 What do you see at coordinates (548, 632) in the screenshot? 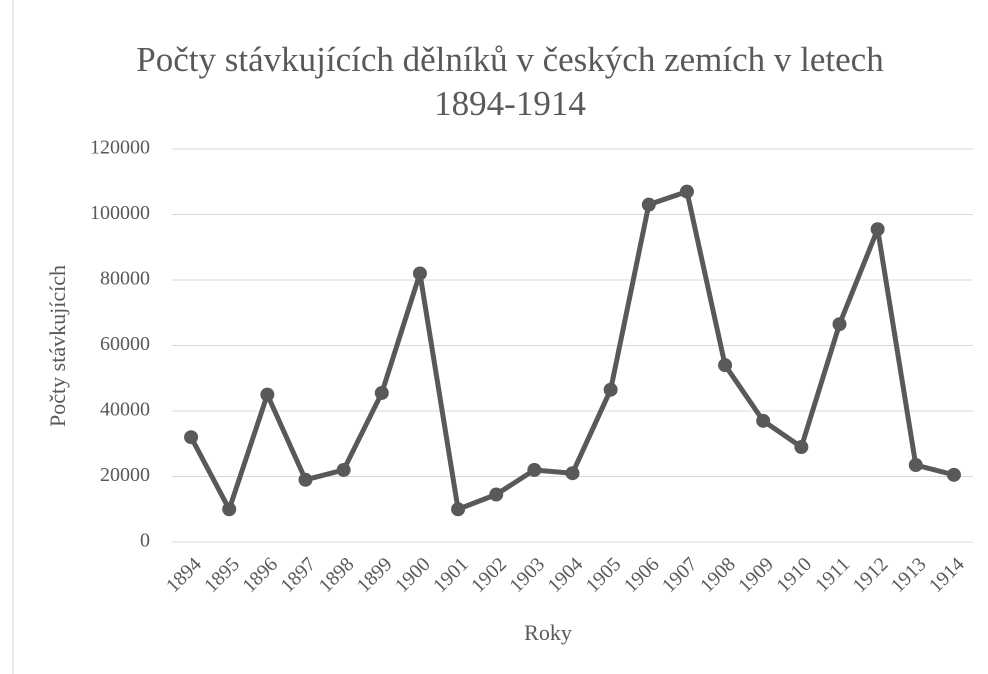
I see `x-axis-label: Roky` at bounding box center [548, 632].